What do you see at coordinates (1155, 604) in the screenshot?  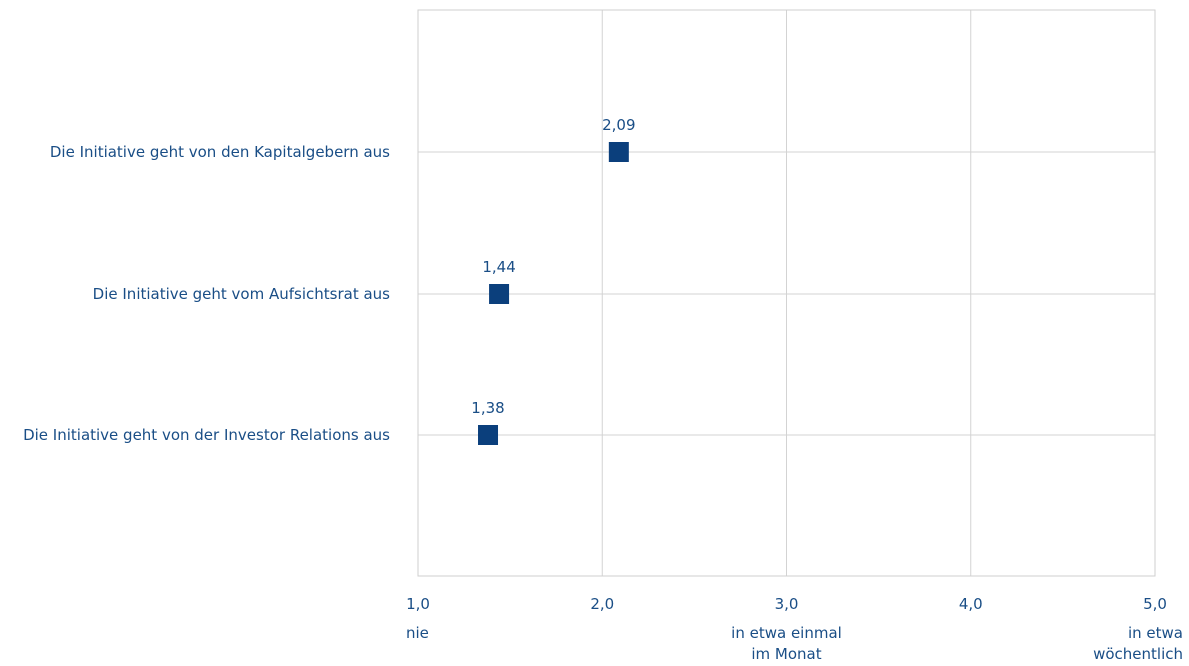 I see `x-tick-label: 5,0` at bounding box center [1155, 604].